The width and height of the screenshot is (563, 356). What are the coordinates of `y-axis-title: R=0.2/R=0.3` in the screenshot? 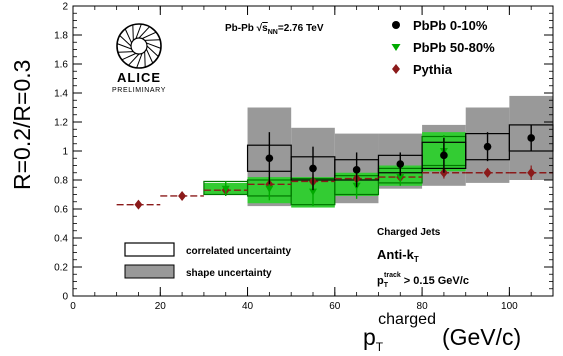 It's located at (22, 125).